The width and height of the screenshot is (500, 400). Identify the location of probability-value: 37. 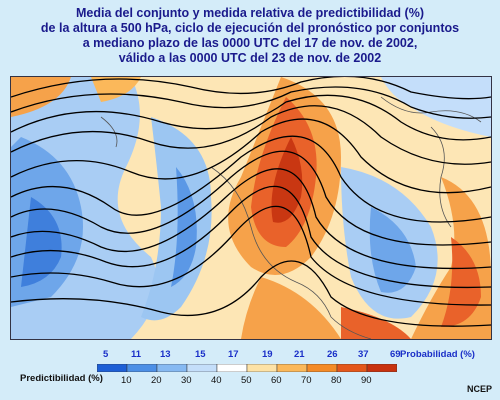
(363, 354).